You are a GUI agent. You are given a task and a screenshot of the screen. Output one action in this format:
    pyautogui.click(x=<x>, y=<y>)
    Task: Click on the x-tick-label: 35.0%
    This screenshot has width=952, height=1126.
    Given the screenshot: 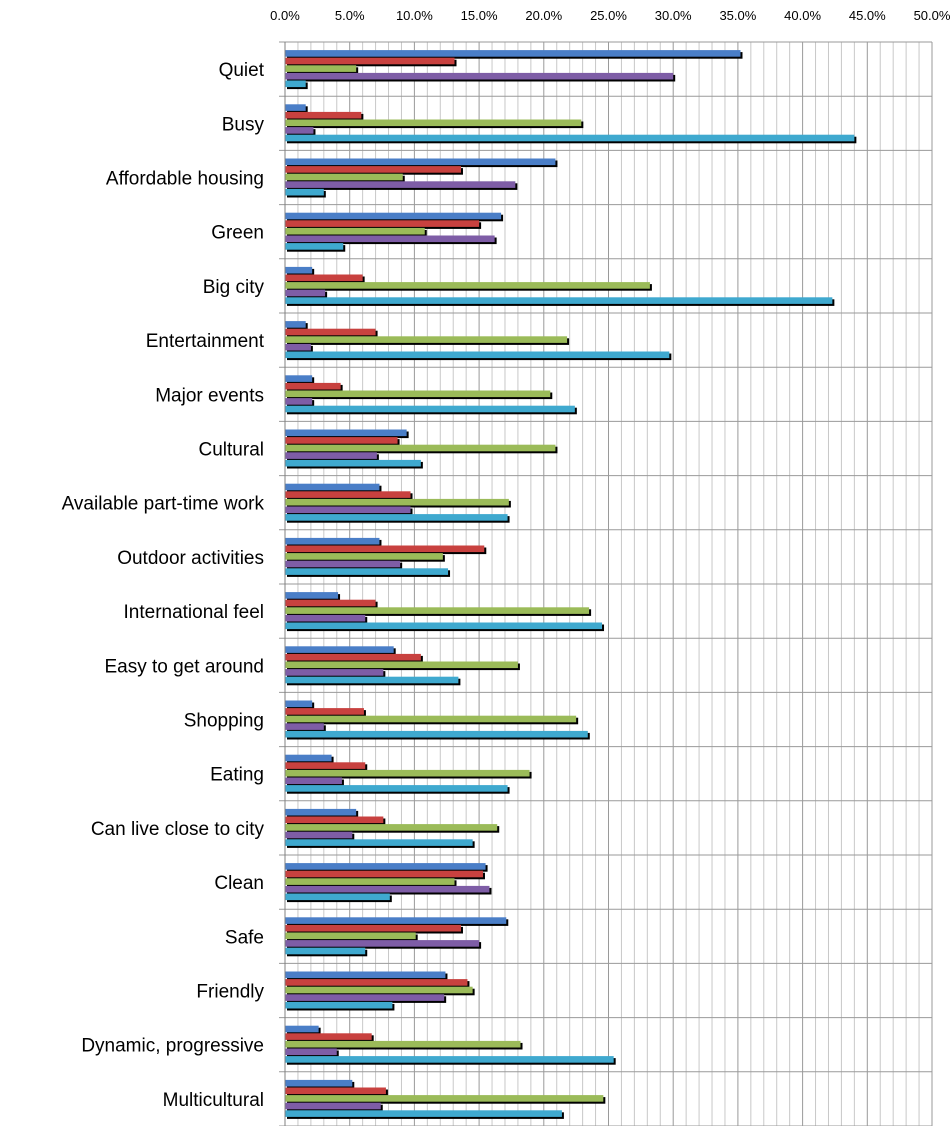 What is the action you would take?
    pyautogui.click(x=737, y=15)
    